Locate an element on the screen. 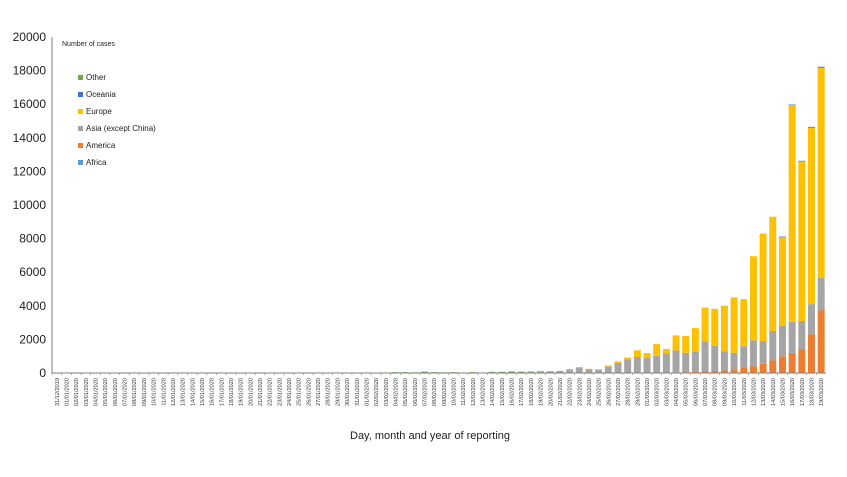 The image size is (847, 477). legend-label: America is located at coordinates (101, 145).